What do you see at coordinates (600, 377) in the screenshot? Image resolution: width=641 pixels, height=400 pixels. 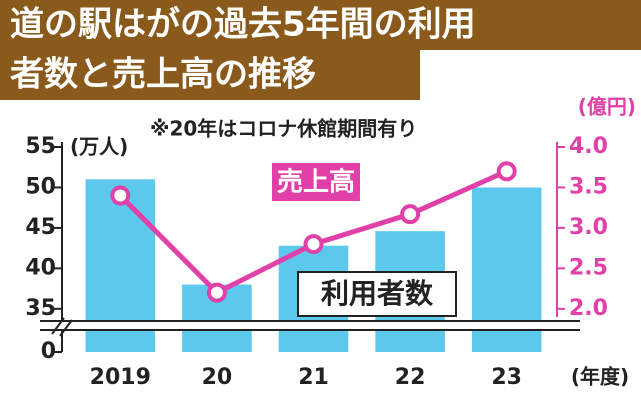 I see `x-label: (年度)` at bounding box center [600, 377].